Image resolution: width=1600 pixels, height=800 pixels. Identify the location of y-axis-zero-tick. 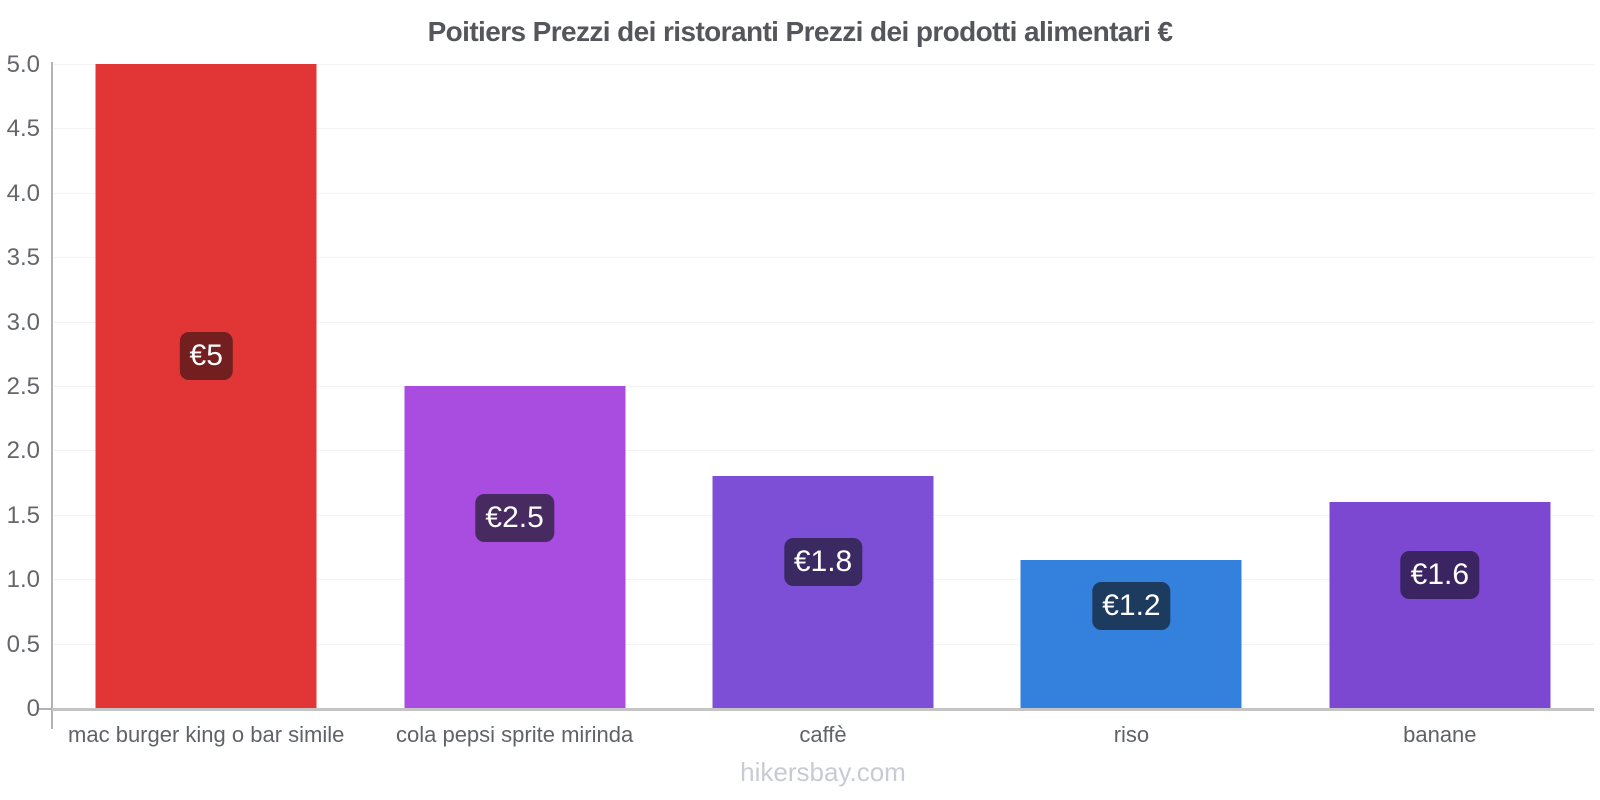
(45, 709).